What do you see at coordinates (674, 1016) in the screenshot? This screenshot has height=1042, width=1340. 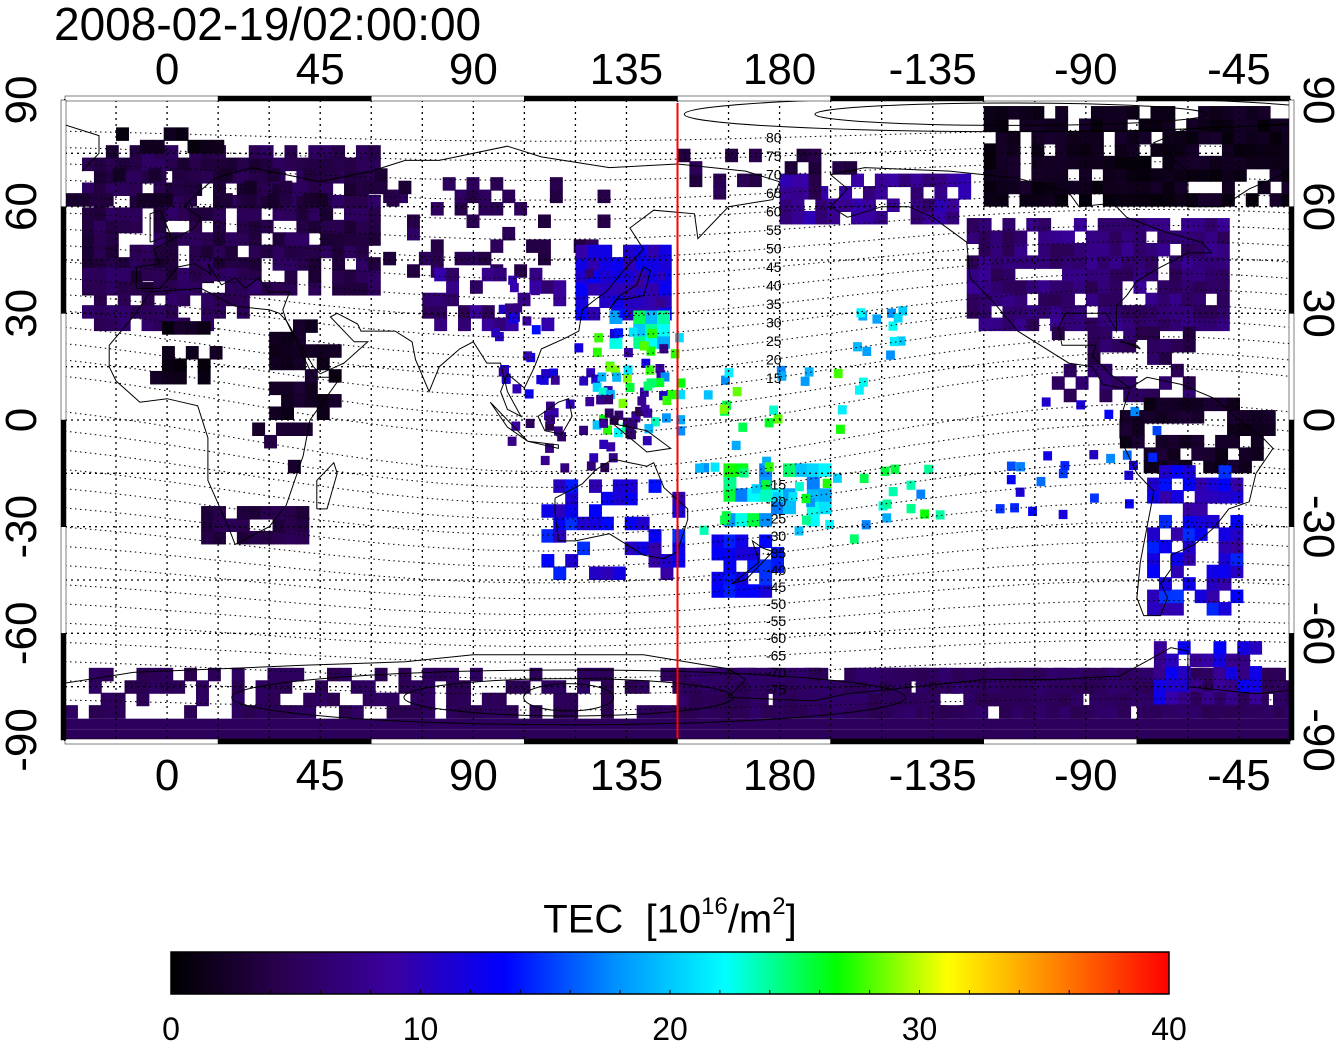 I see `colorbar-ticks: 0 10 20 30 40` at bounding box center [674, 1016].